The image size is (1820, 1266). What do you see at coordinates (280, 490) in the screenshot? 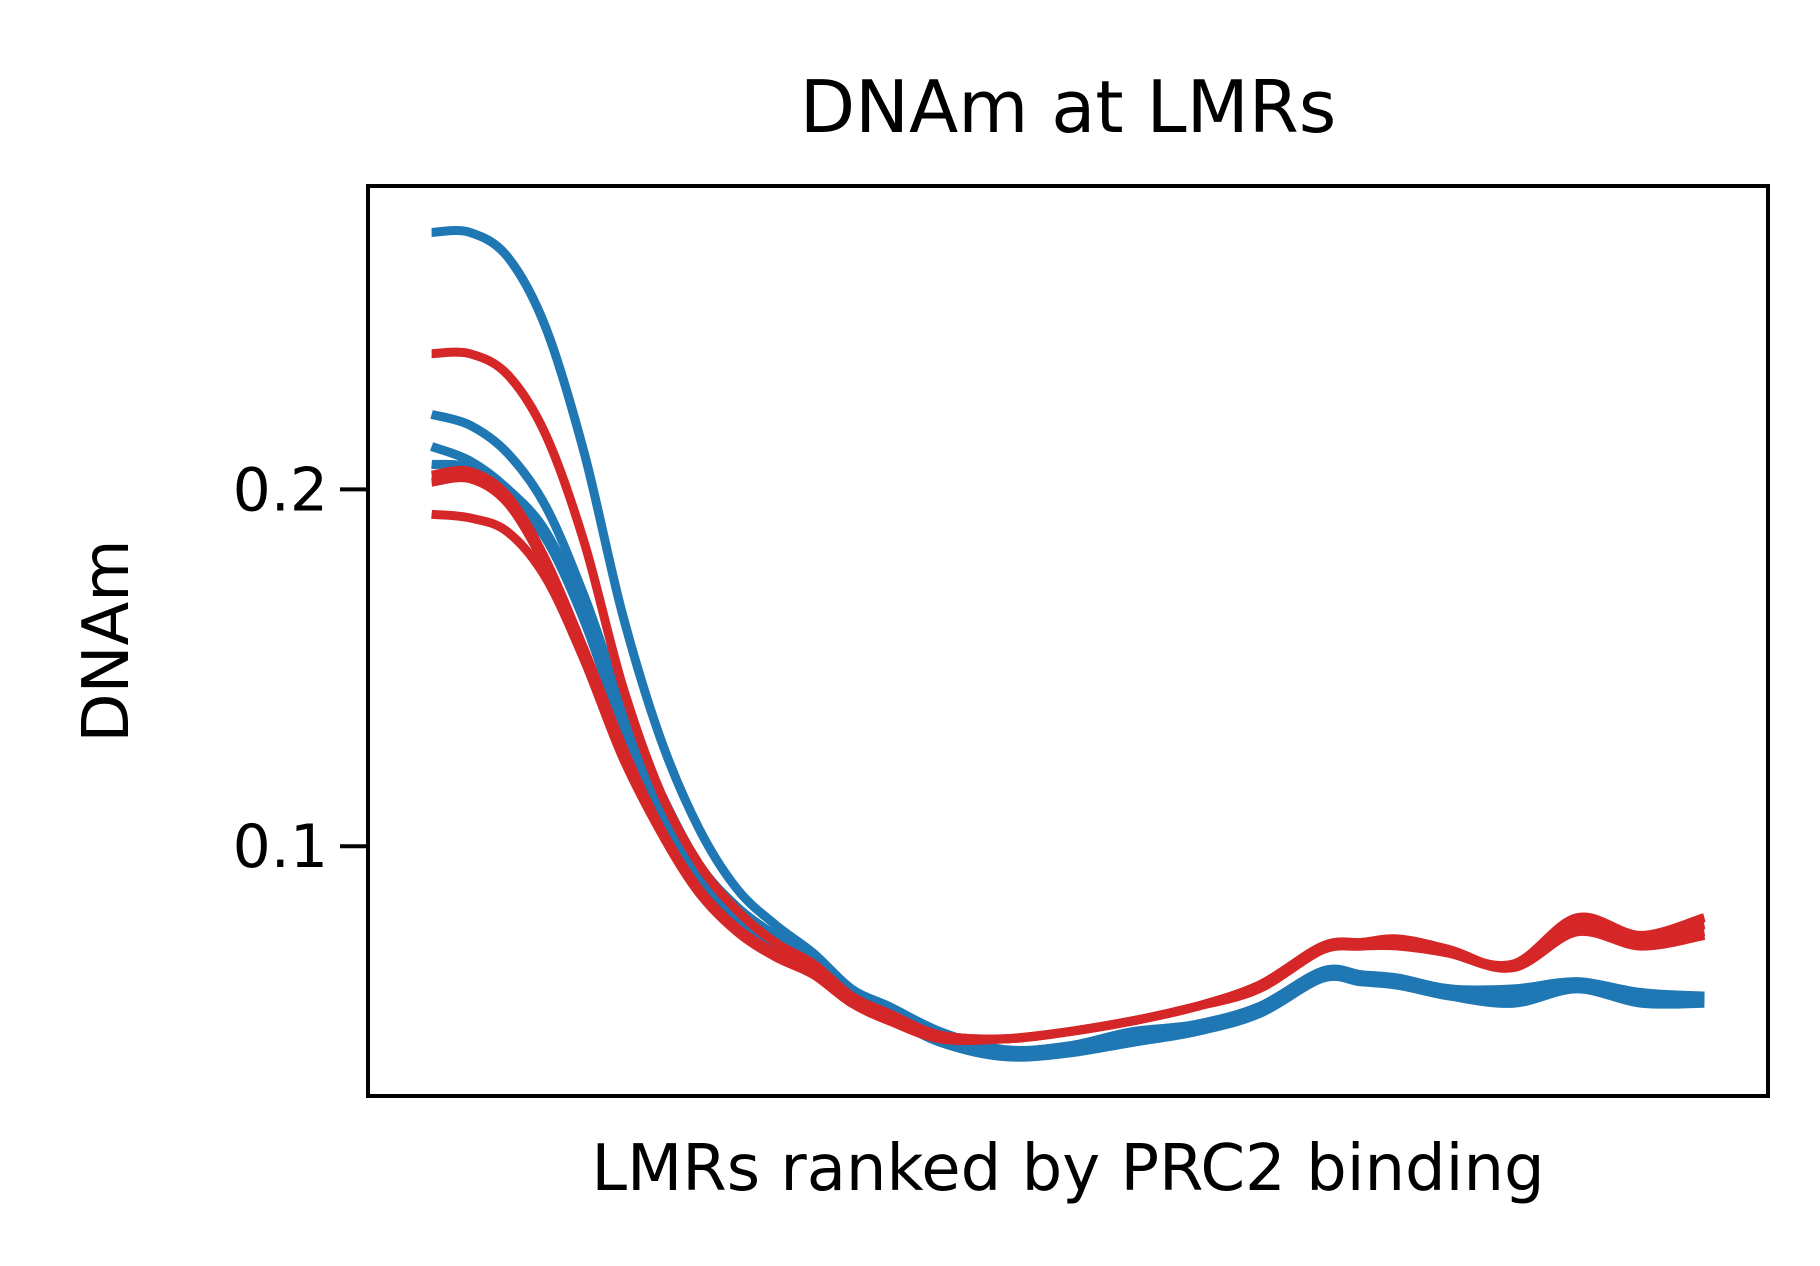
I see `y-tick-label: 0.2` at bounding box center [280, 490].